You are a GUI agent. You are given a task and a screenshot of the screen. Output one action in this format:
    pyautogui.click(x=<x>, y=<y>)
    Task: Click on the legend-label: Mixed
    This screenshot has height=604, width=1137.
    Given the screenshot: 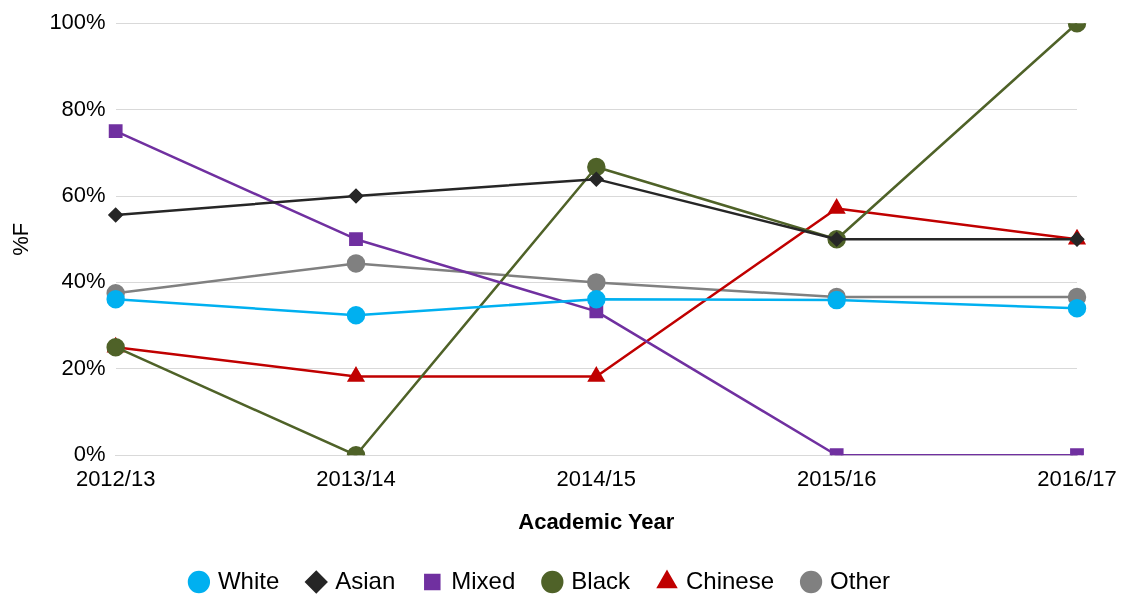 What is the action you would take?
    pyautogui.click(x=483, y=580)
    